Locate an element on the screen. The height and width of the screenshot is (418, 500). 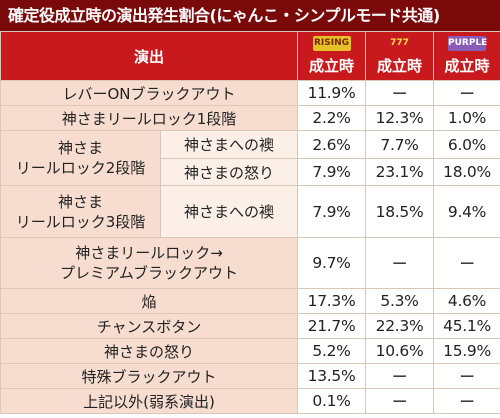
table-row: 神さま リールロック2段階 神さまへの襖 2.6% 7.7% 6.0% is located at coordinates (250, 158).